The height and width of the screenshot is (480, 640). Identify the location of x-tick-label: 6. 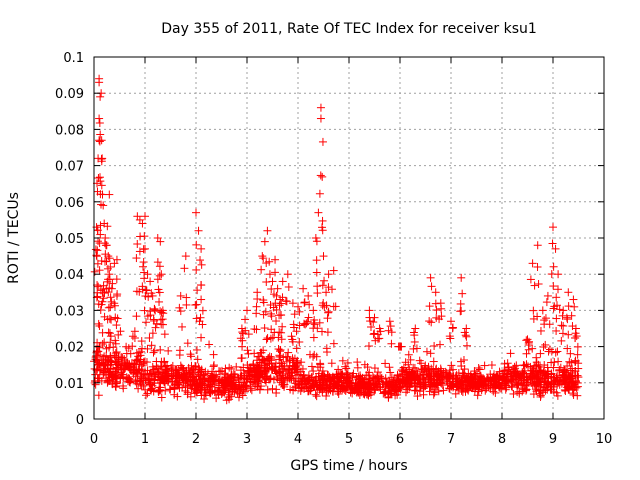
(400, 439).